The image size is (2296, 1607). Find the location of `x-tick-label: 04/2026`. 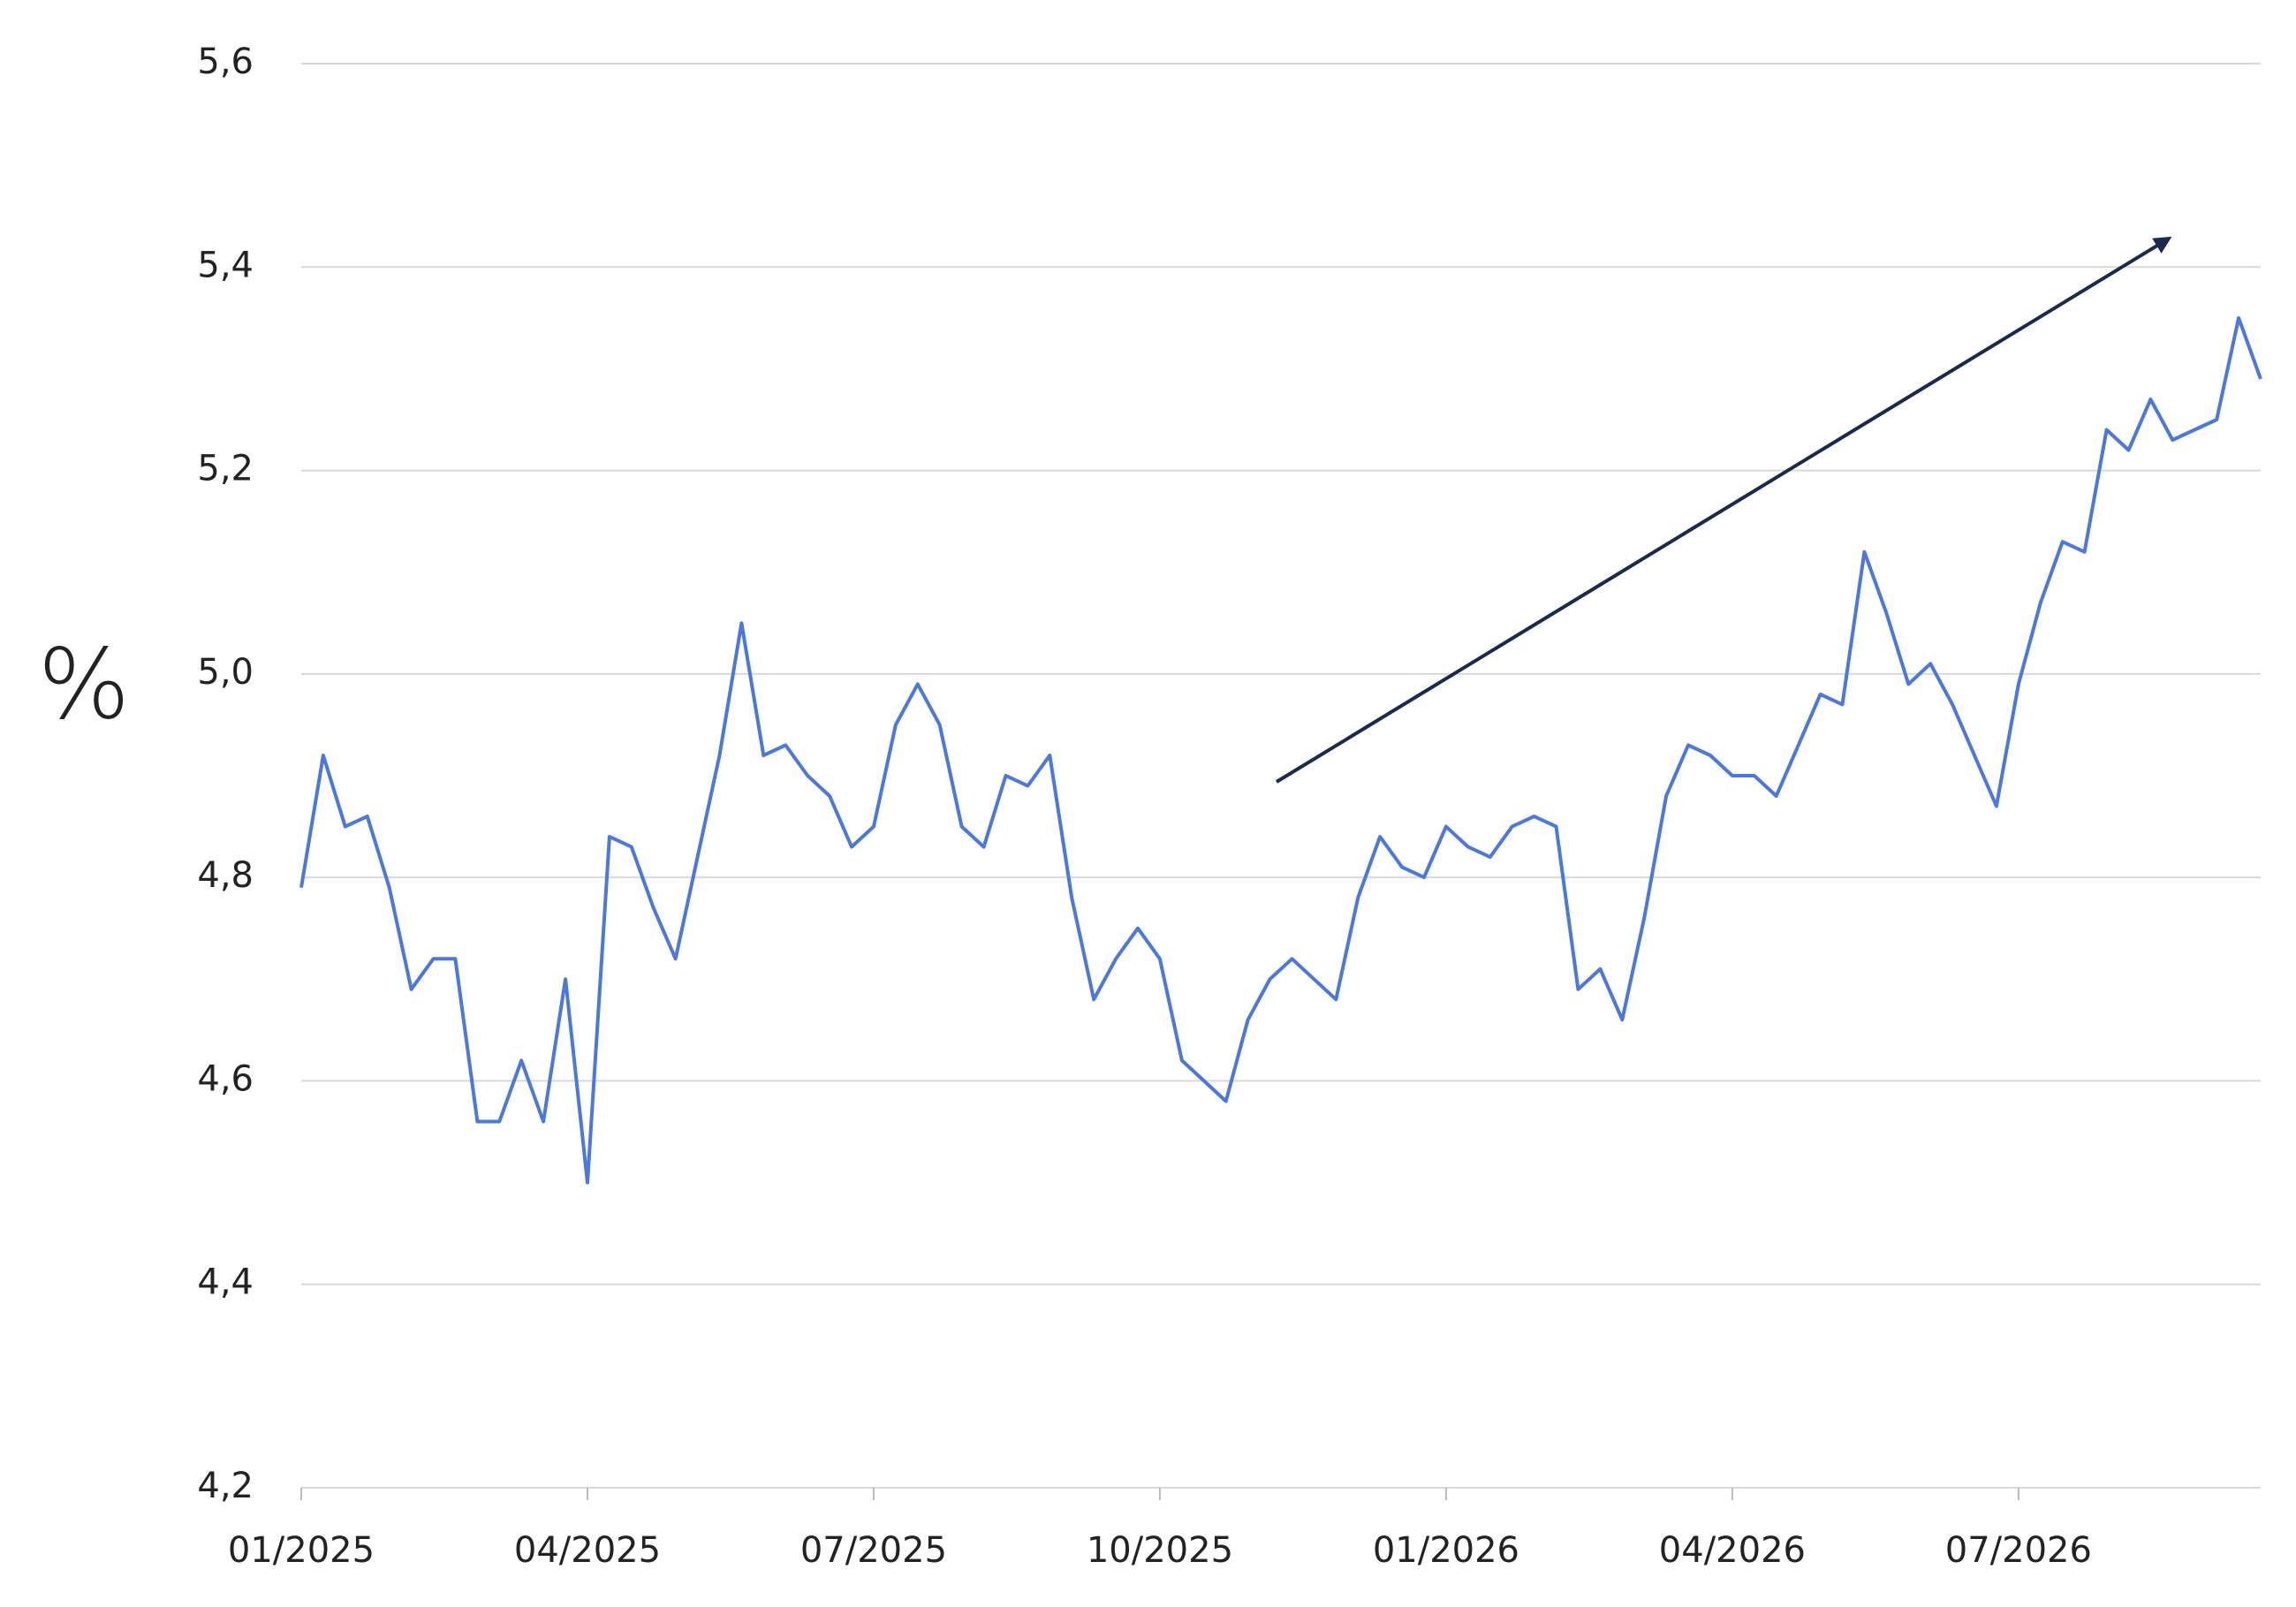

x-tick-label: 04/2026 is located at coordinates (1732, 1550).